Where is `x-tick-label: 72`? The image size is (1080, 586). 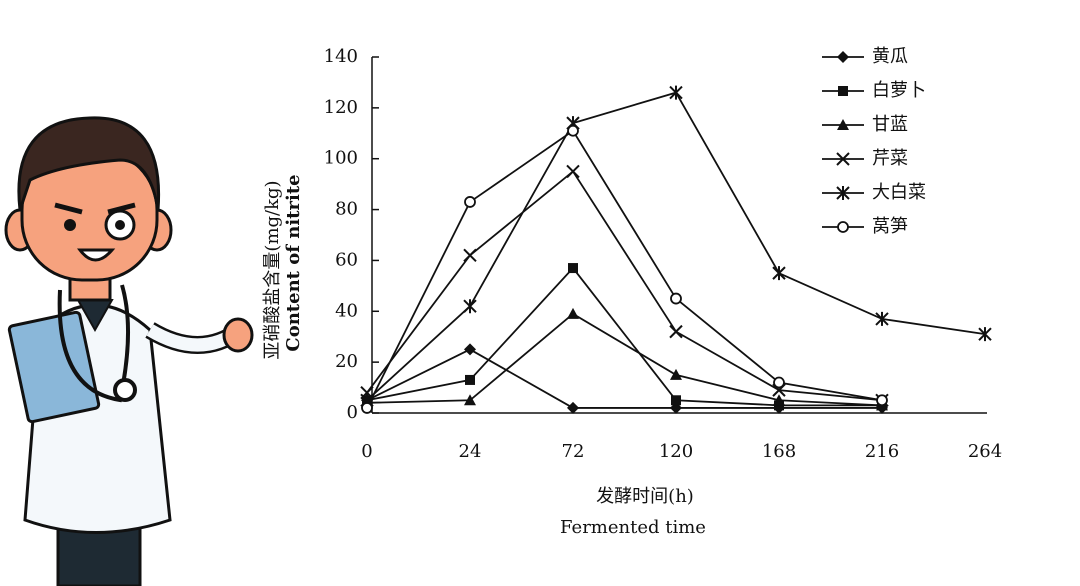 x-tick-label: 72 is located at coordinates (573, 451).